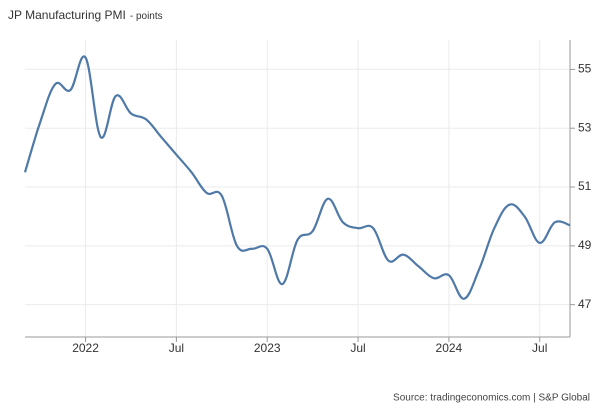 The width and height of the screenshot is (602, 411). I want to click on y-tick-label: 47, so click(585, 304).